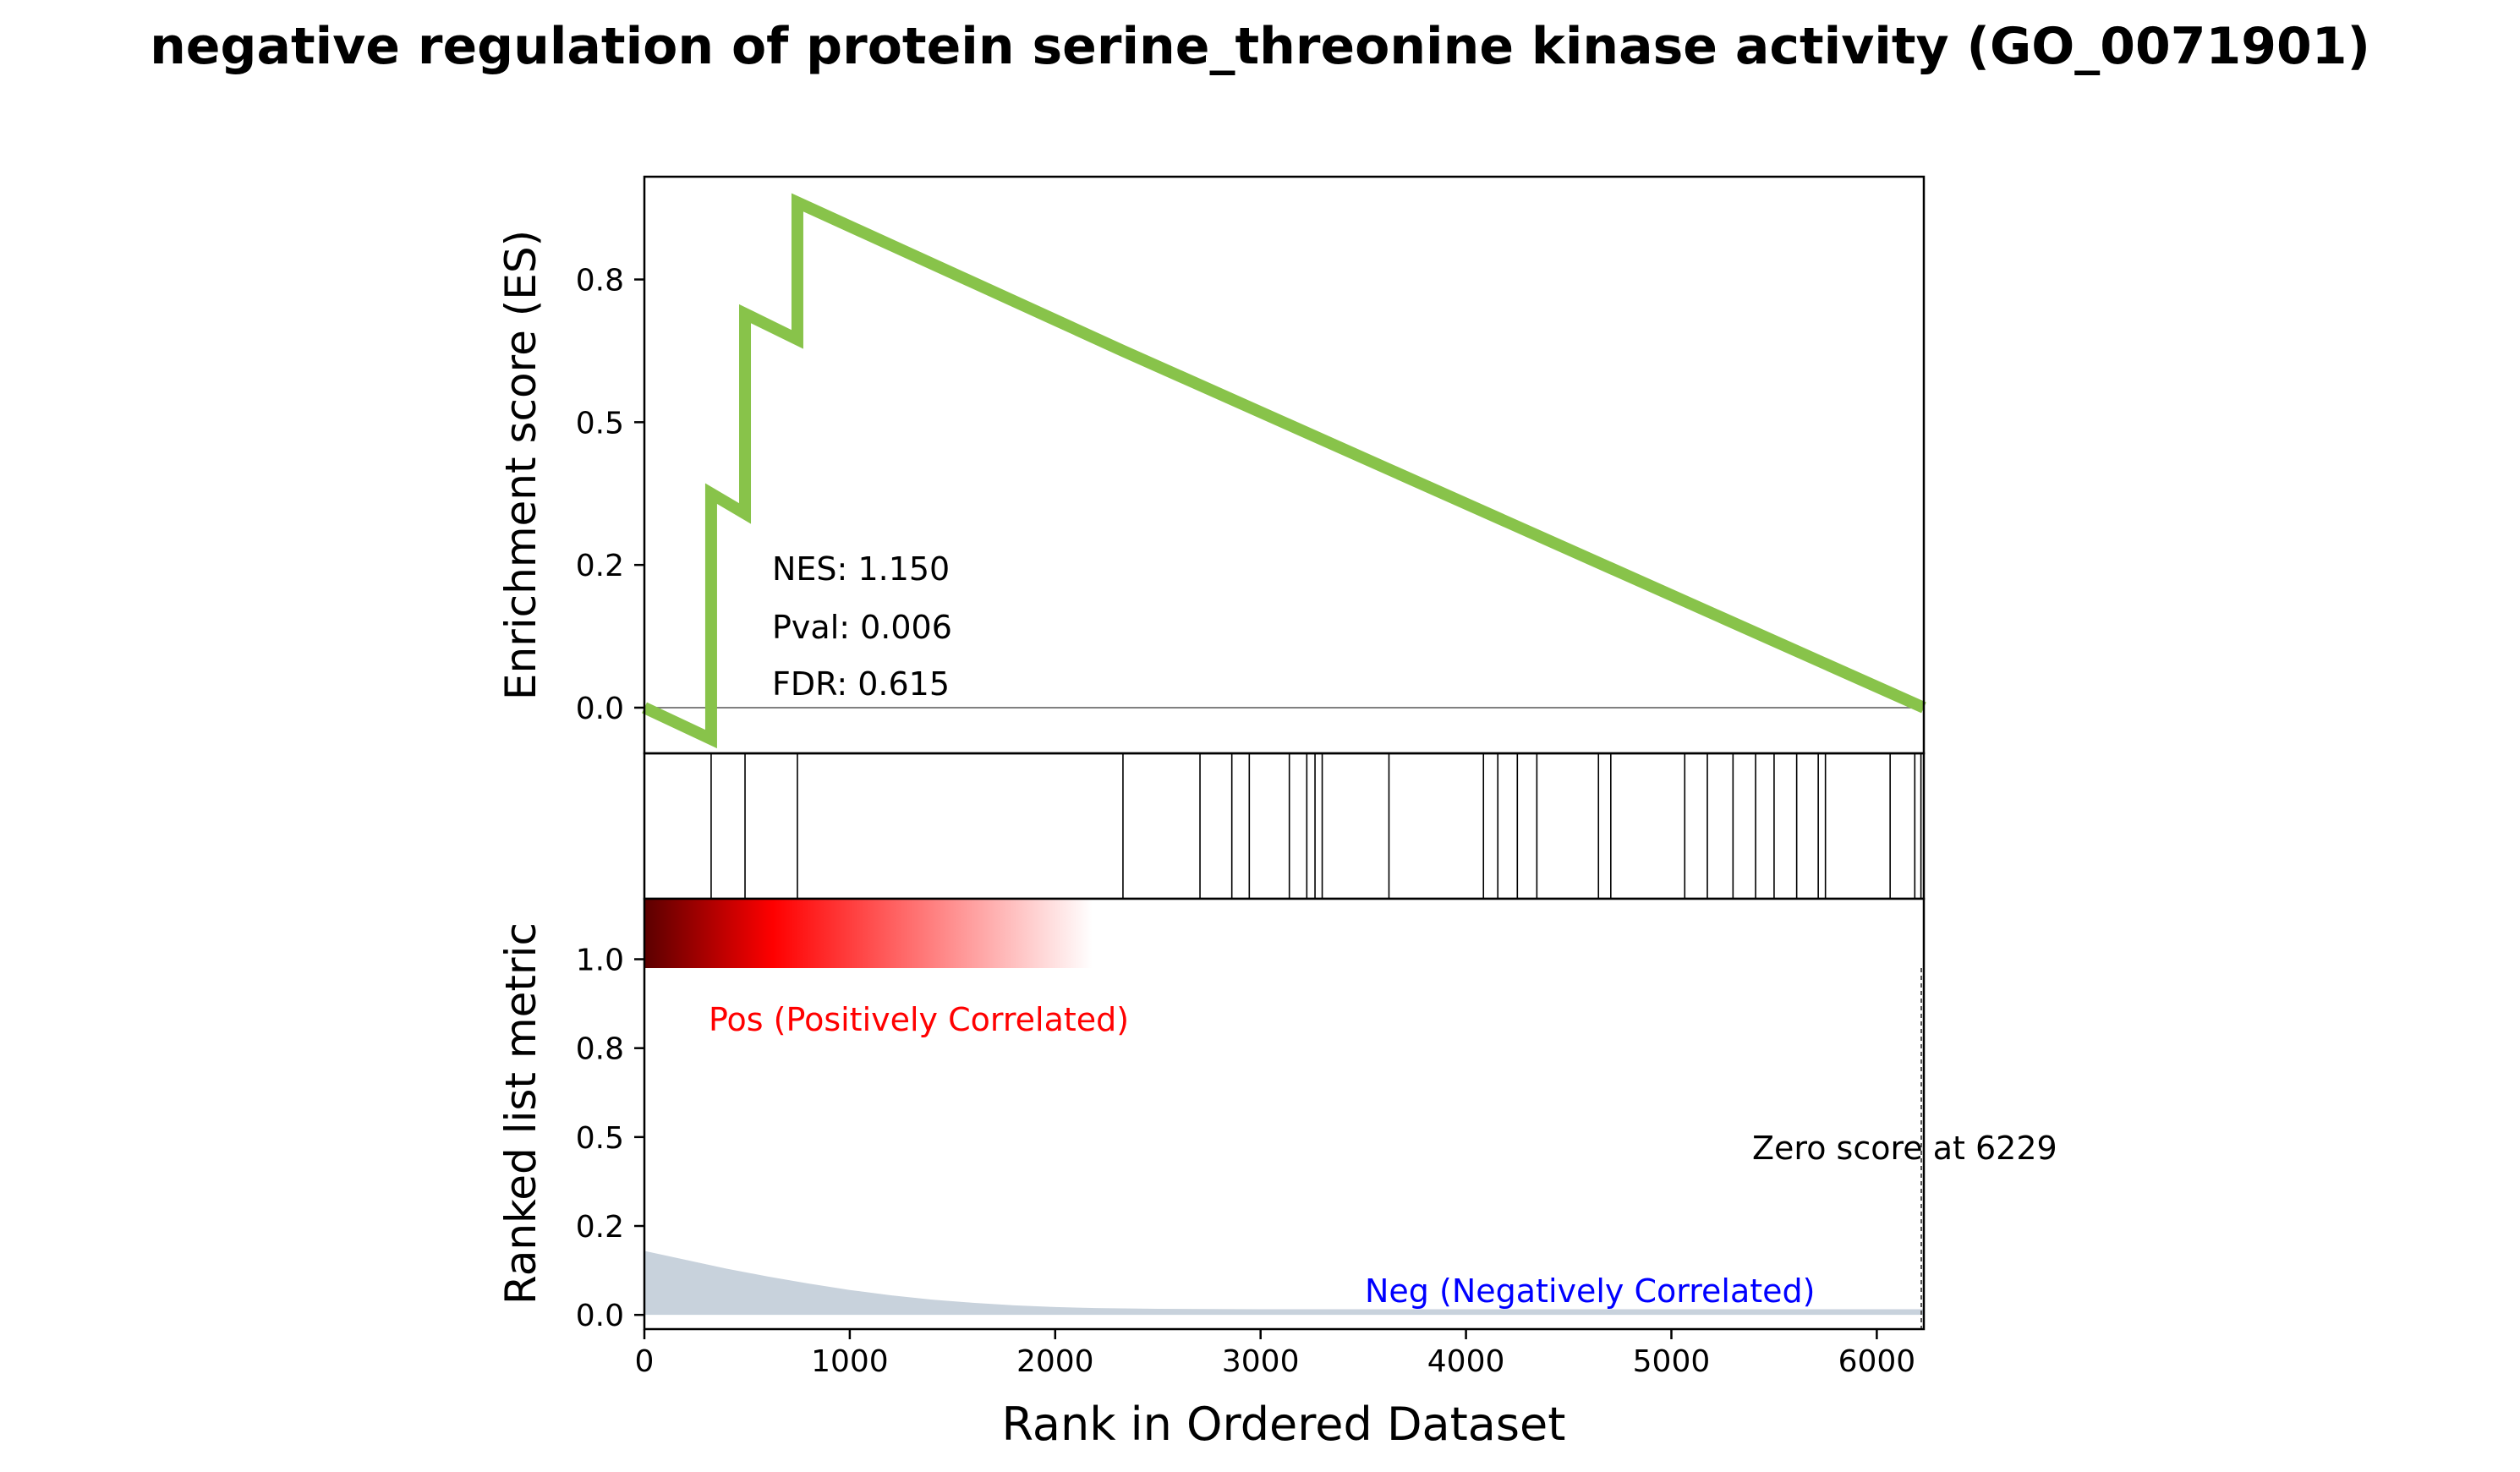  Describe the element at coordinates (1284, 933) in the screenshot. I see `heatmap-bar` at that location.